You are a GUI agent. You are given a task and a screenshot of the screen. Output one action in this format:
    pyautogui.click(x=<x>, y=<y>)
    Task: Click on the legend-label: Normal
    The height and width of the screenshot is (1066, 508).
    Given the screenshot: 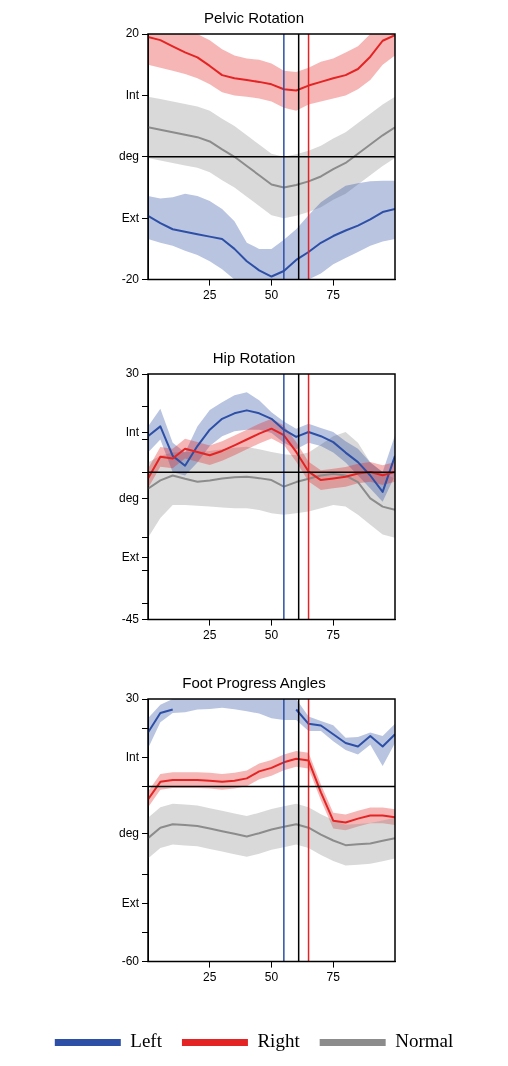 What is the action you would take?
    pyautogui.click(x=424, y=1041)
    